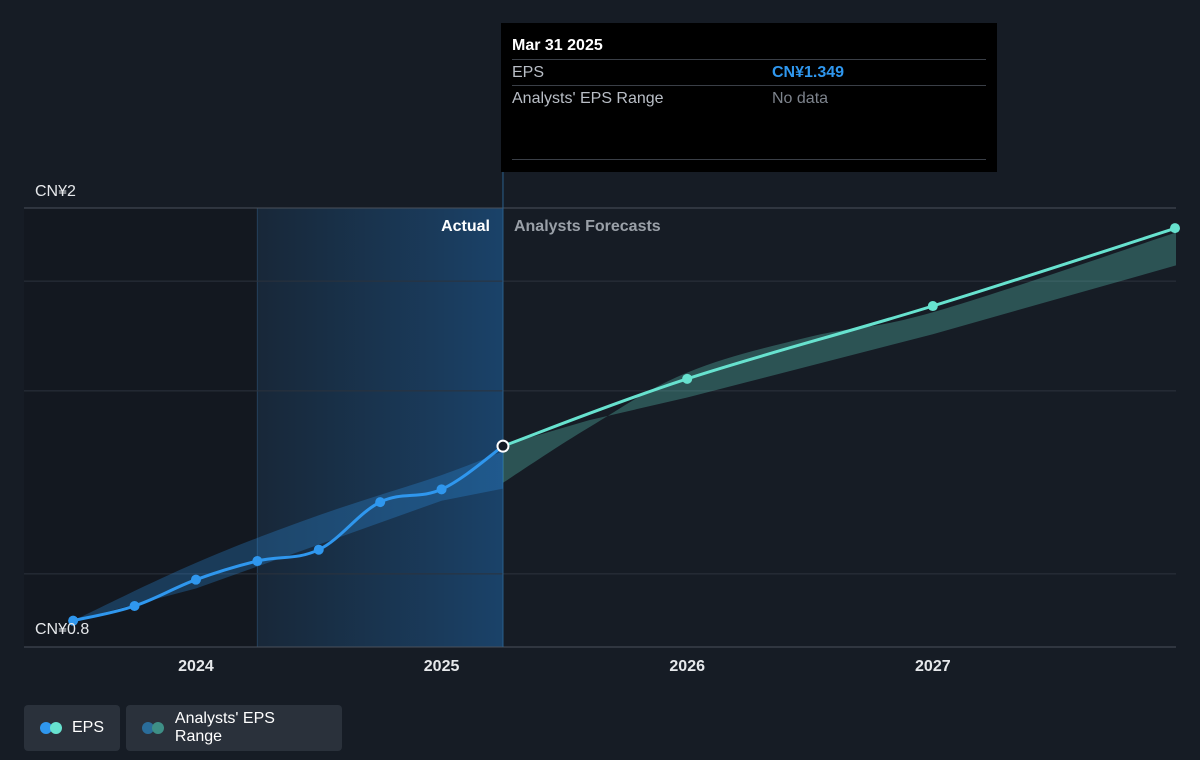  I want to click on x-tick-label: 2025, so click(442, 666).